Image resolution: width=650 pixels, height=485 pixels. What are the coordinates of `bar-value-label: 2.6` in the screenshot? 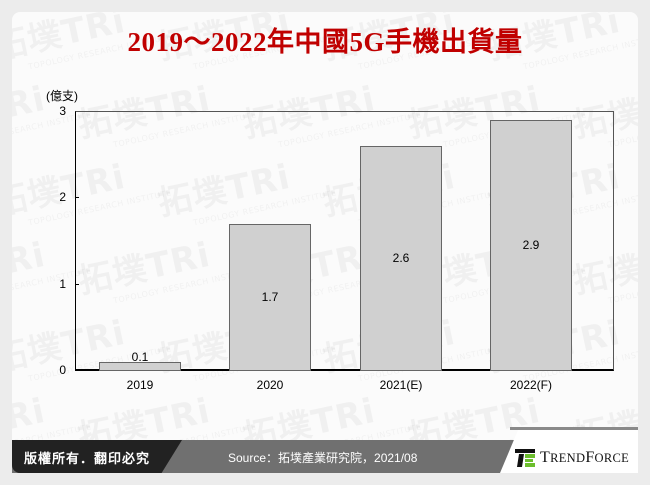 It's located at (401, 258).